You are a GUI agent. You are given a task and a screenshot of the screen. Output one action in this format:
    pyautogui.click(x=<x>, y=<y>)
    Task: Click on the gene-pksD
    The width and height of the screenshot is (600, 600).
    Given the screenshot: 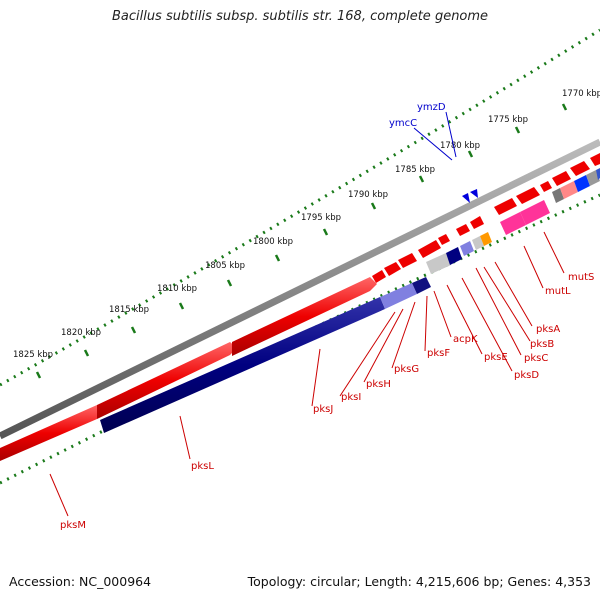 What is the action you would take?
    pyautogui.click(x=478, y=243)
    